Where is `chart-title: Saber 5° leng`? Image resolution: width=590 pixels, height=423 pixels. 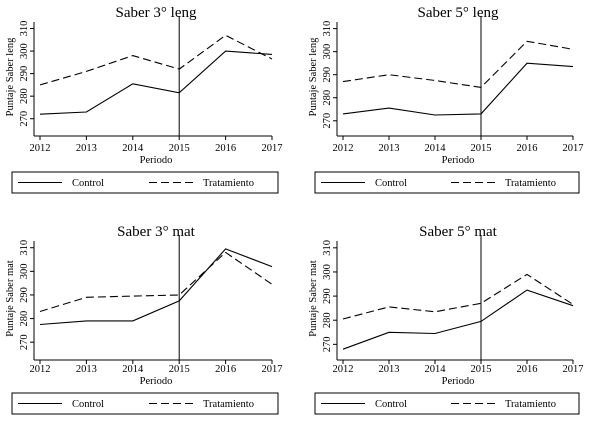 chart-title: Saber 5° leng is located at coordinates (458, 13).